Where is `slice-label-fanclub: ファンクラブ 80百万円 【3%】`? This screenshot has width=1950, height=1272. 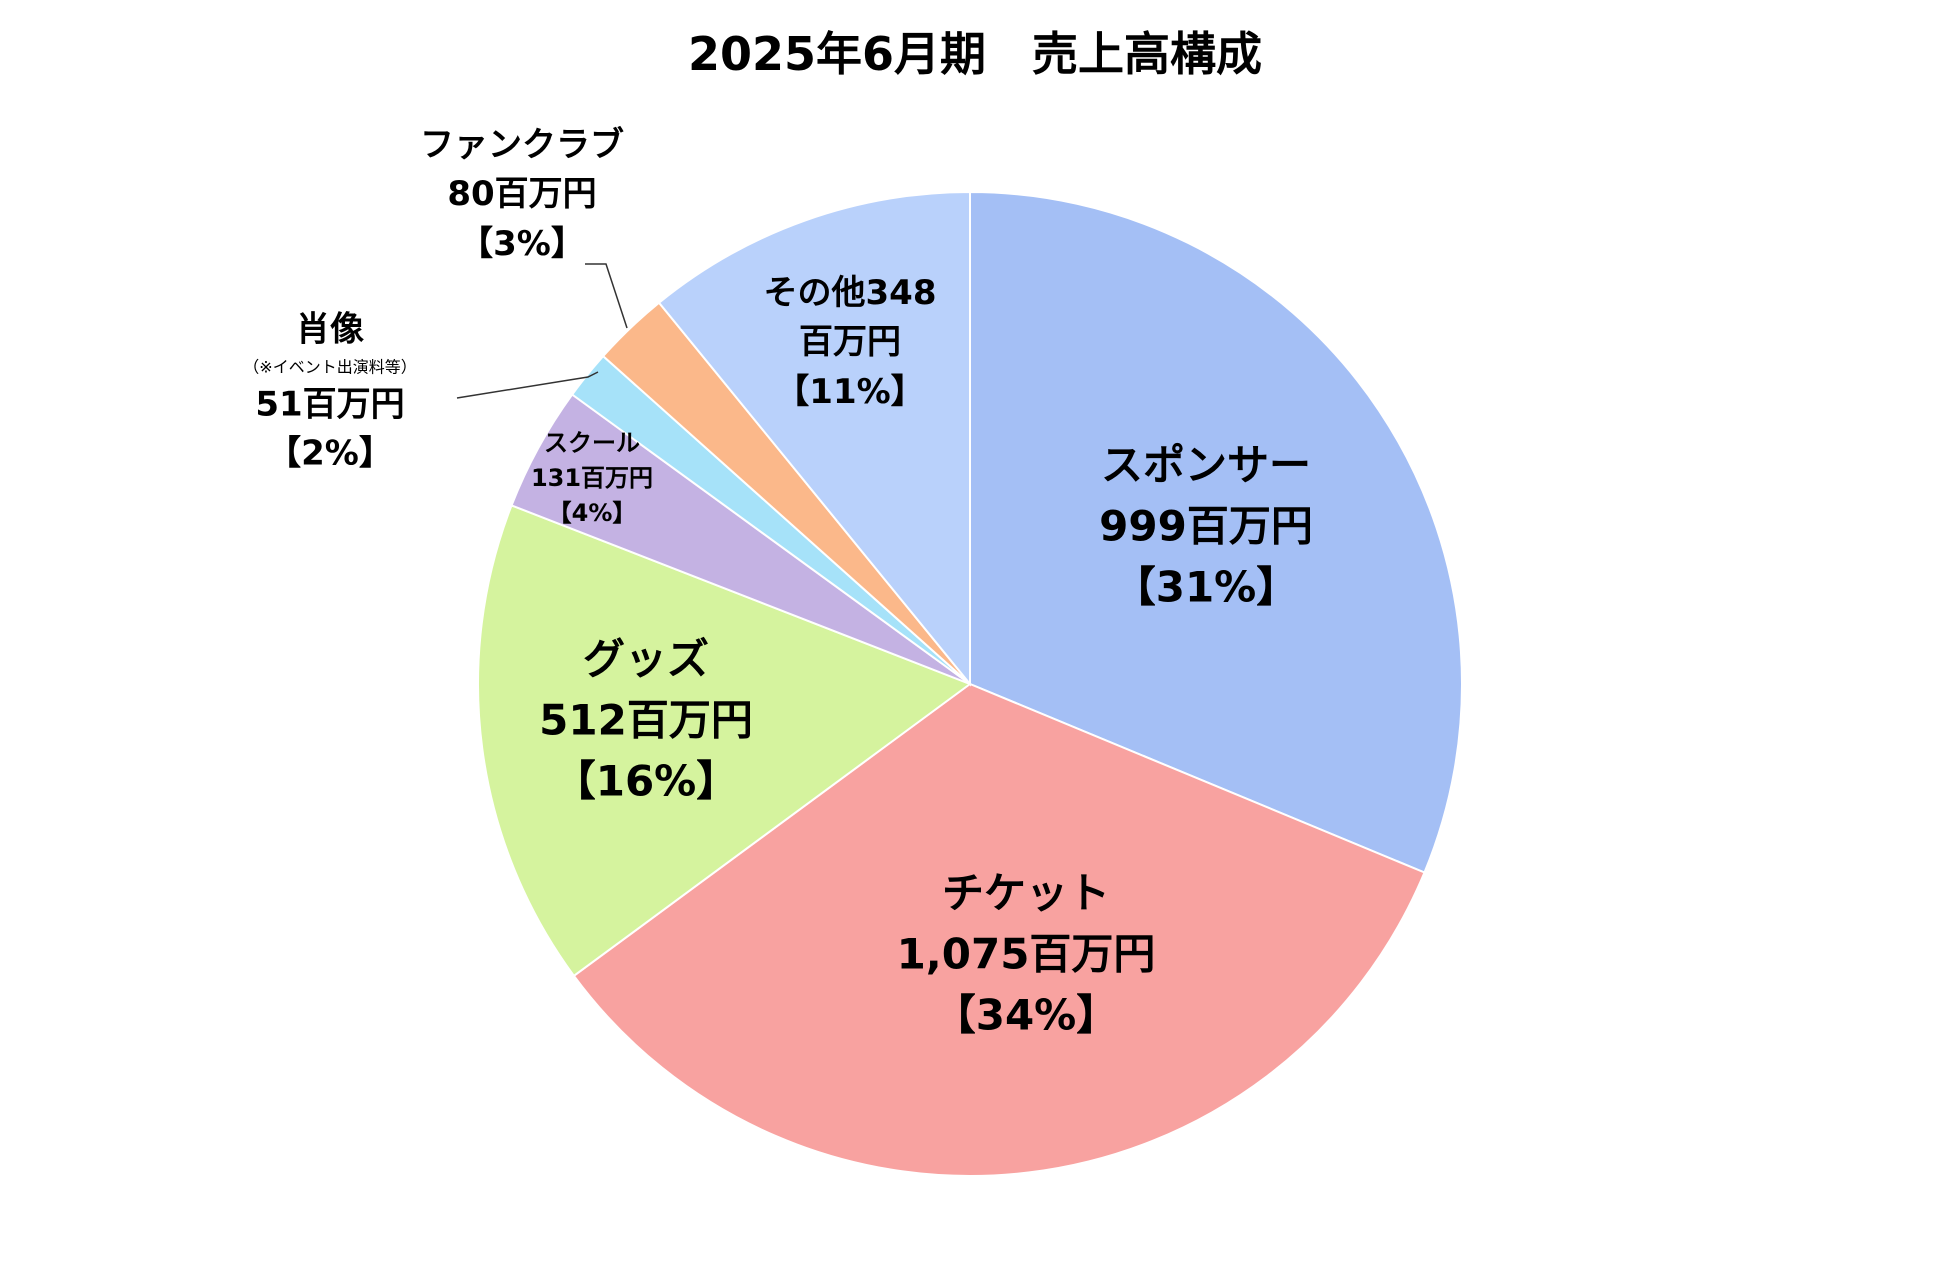
slice-label-fanclub: ファンクラブ 80百万円 【3%】 is located at coordinates (522, 195).